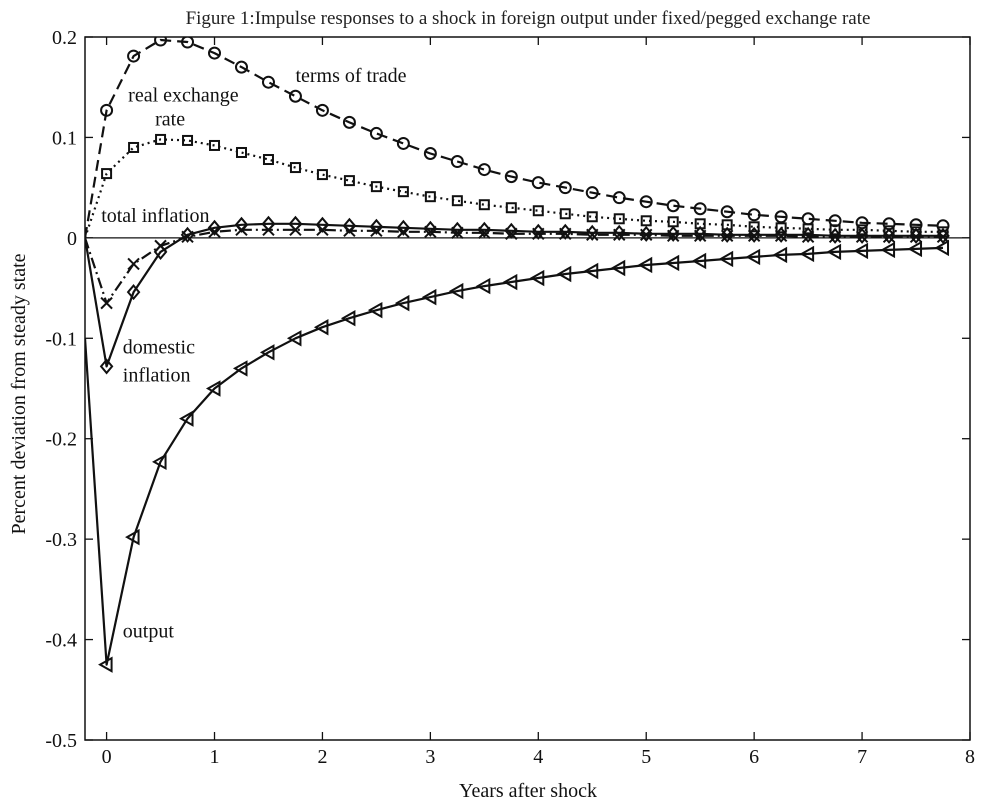 This screenshot has height=805, width=982. Describe the element at coordinates (61, 339) in the screenshot. I see `y-tick-label: -0.1` at that location.